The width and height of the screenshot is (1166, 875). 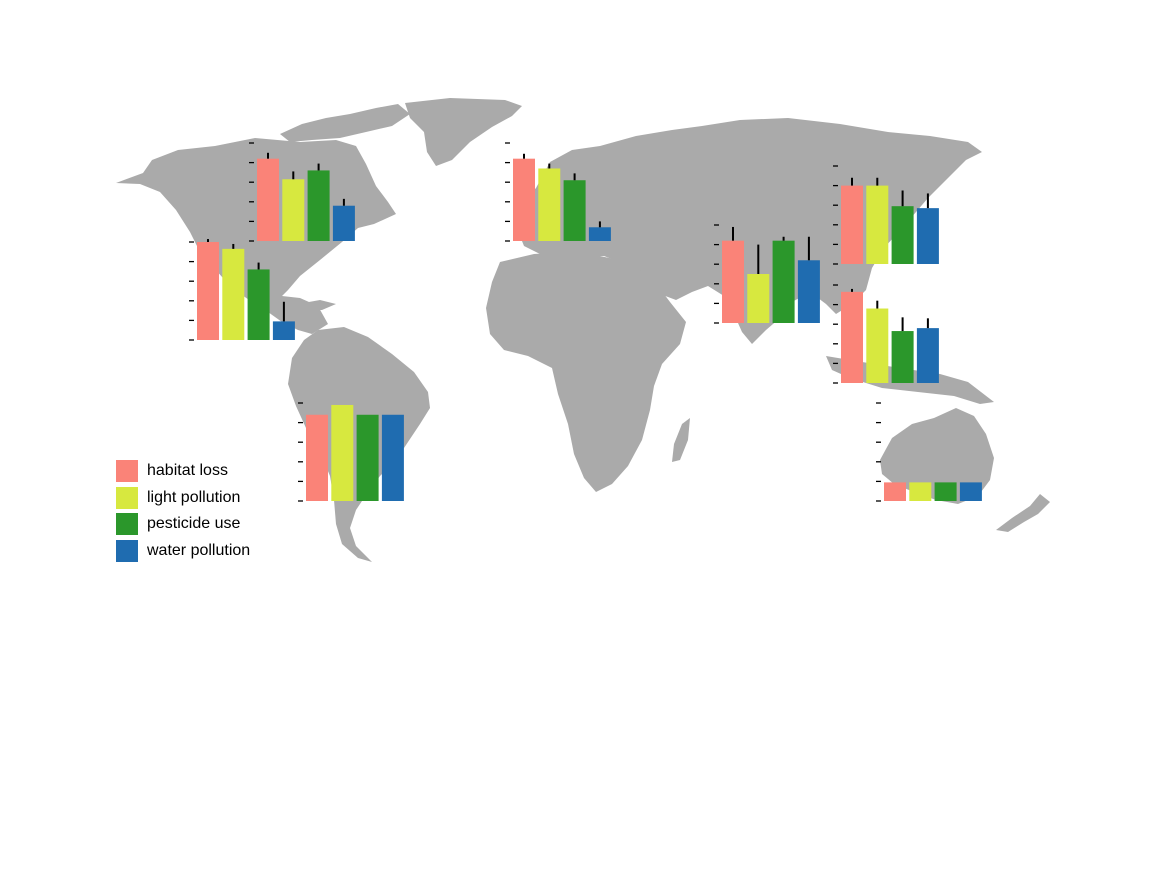 I want to click on africa-landmass, so click(x=586, y=372).